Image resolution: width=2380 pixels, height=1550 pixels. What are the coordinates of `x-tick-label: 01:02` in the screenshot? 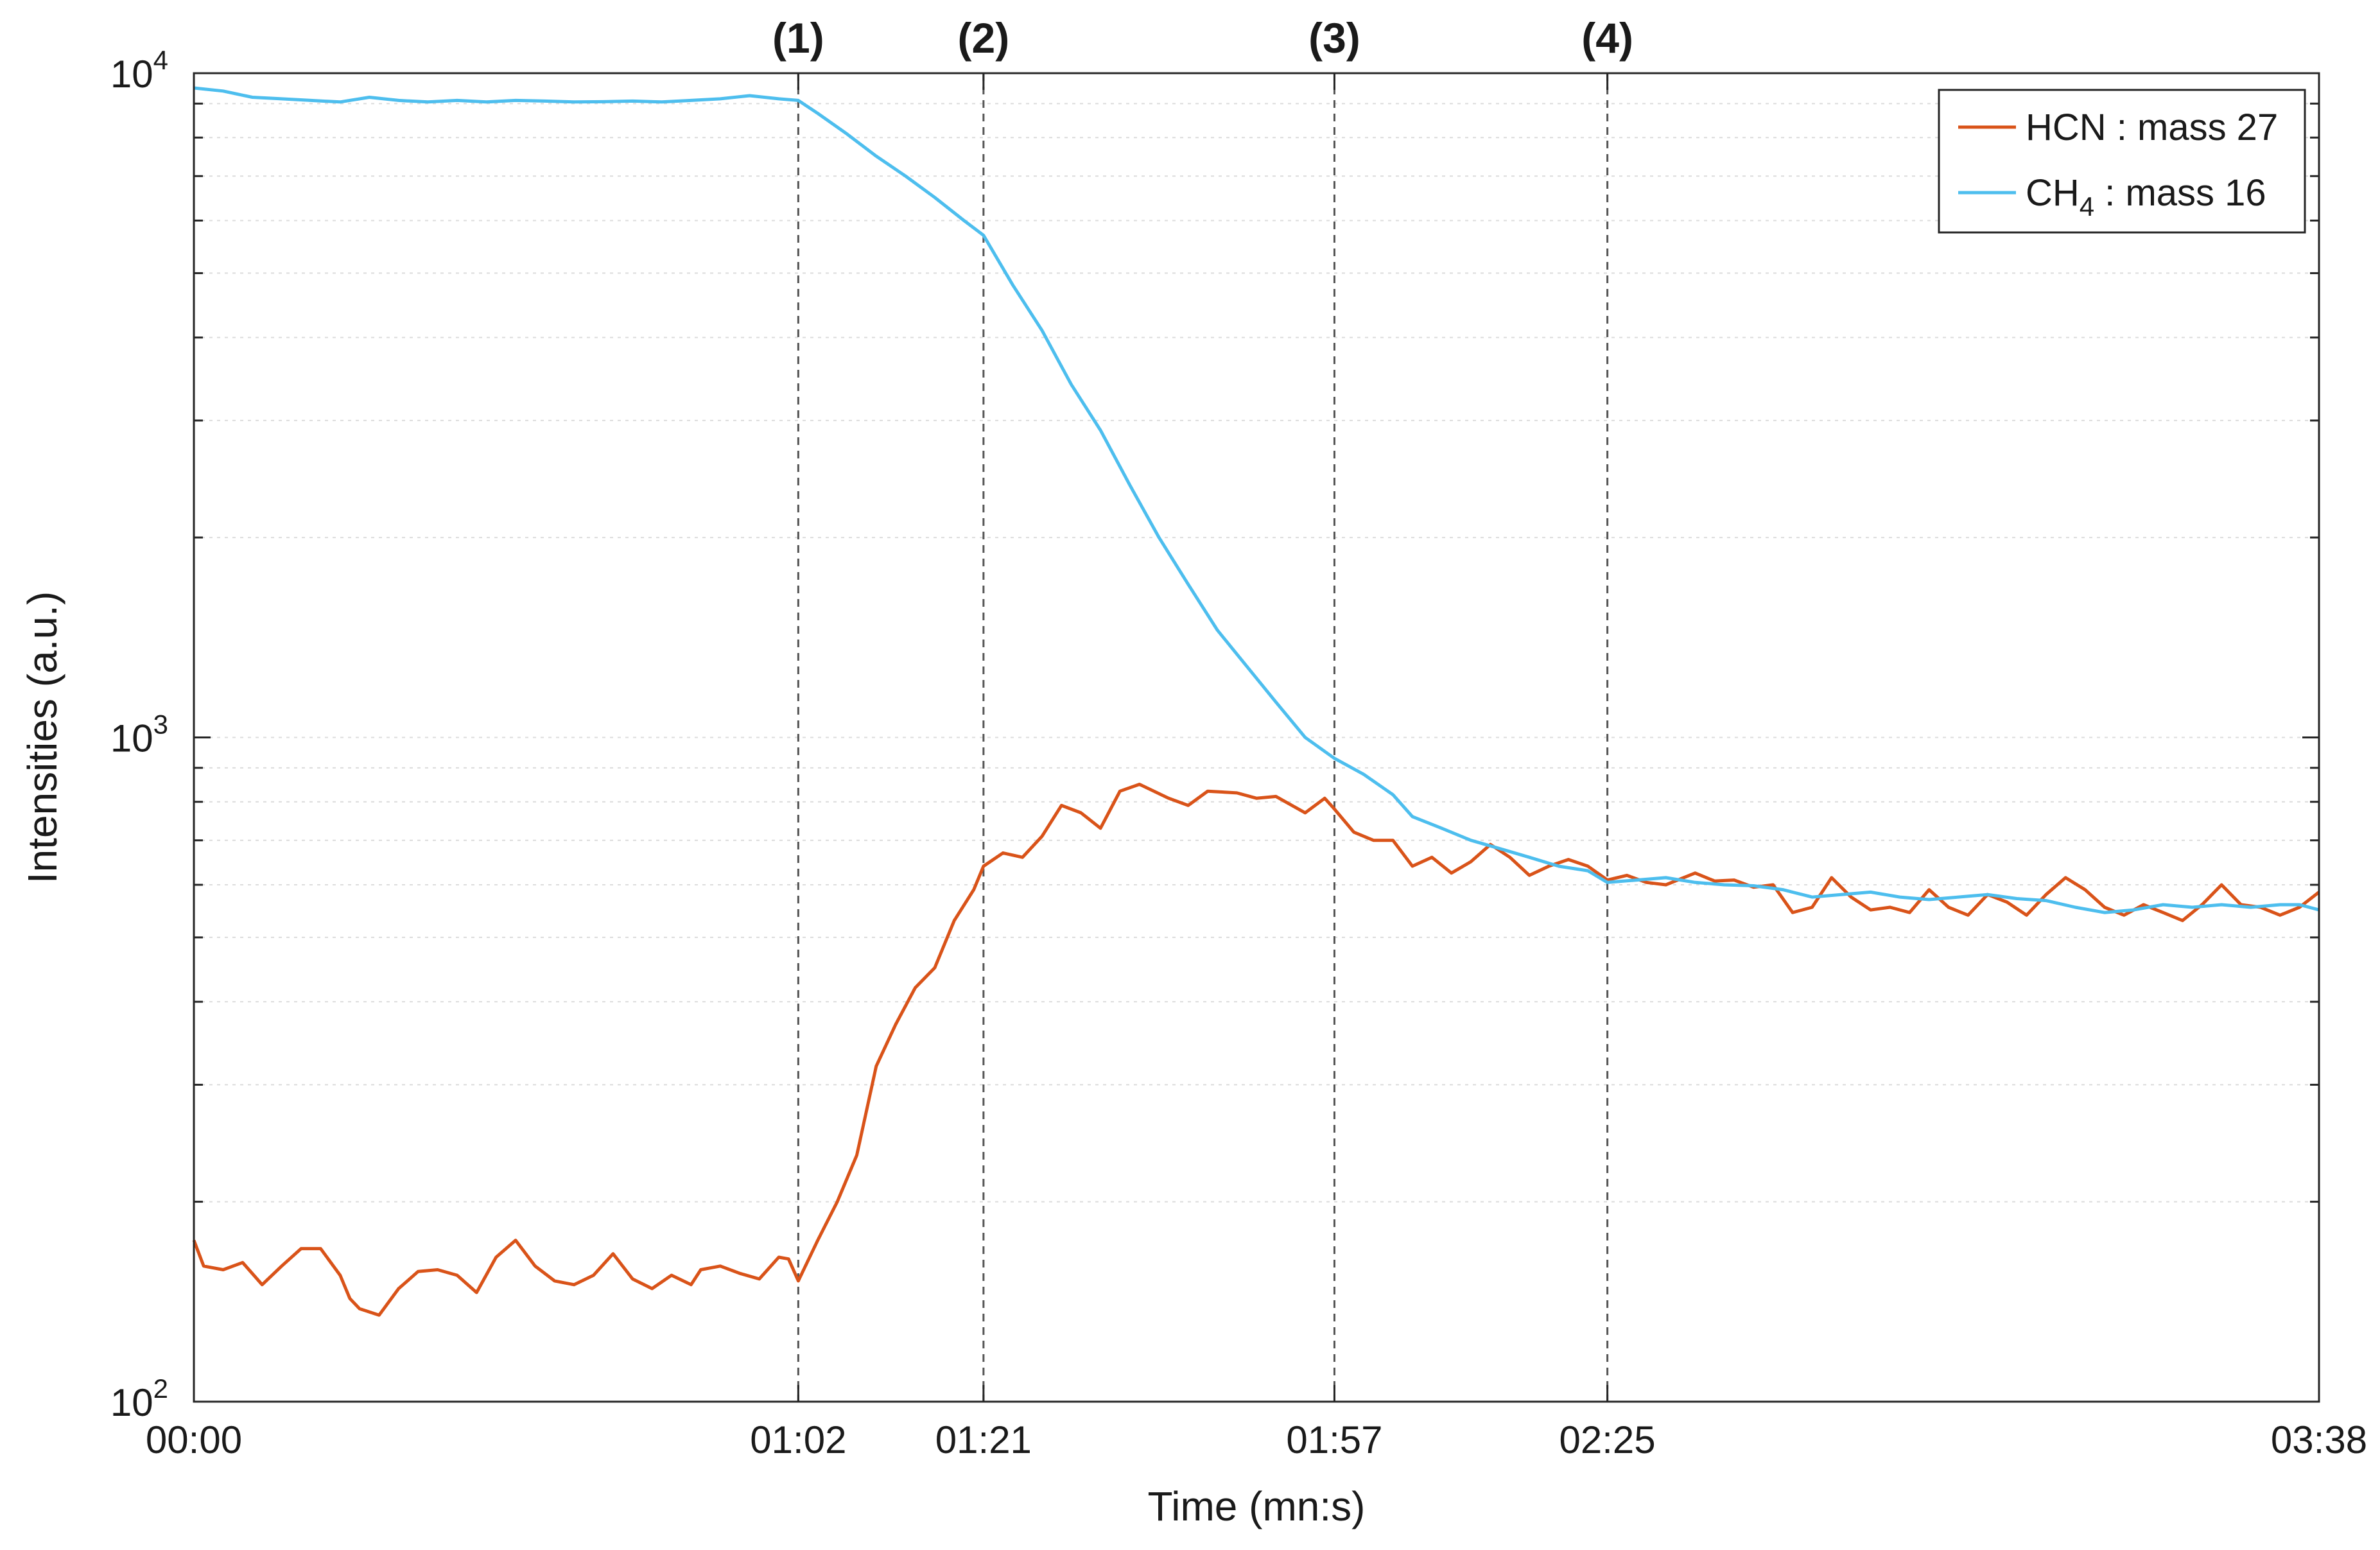 It's located at (798, 1439).